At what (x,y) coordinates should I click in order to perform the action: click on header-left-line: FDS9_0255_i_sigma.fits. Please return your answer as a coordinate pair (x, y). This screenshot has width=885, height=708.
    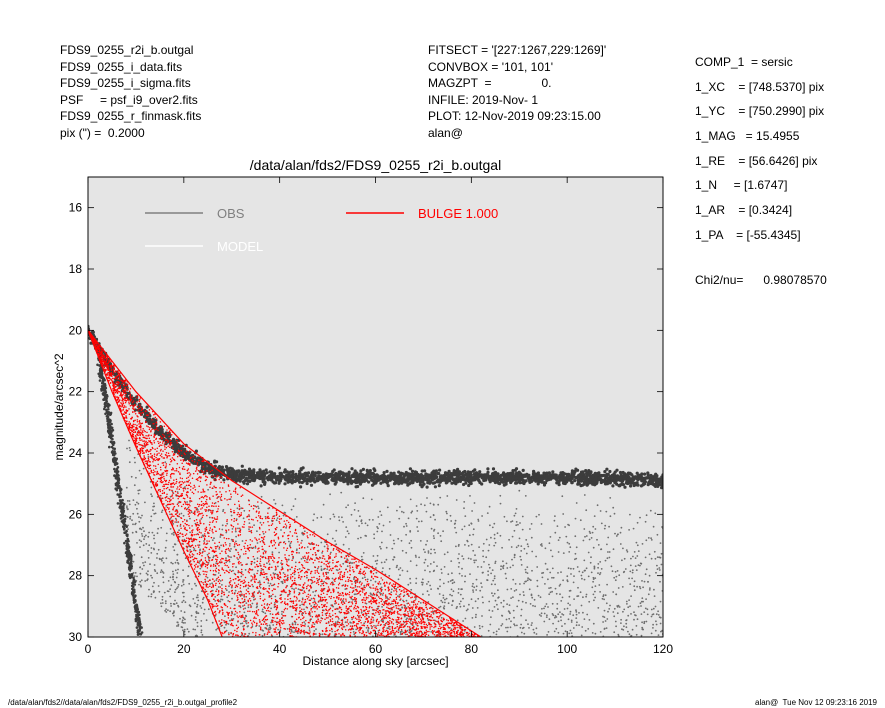
    Looking at the image, I should click on (125, 83).